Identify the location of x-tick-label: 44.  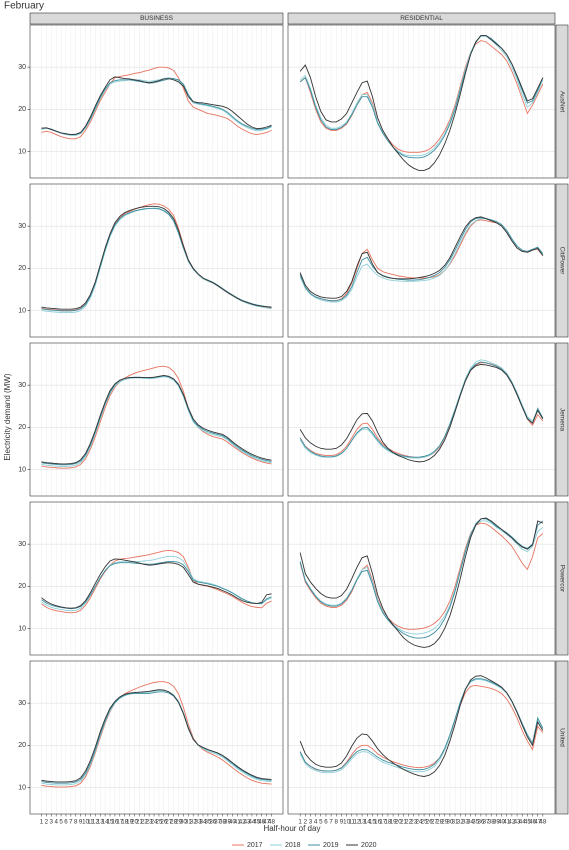
(522, 822).